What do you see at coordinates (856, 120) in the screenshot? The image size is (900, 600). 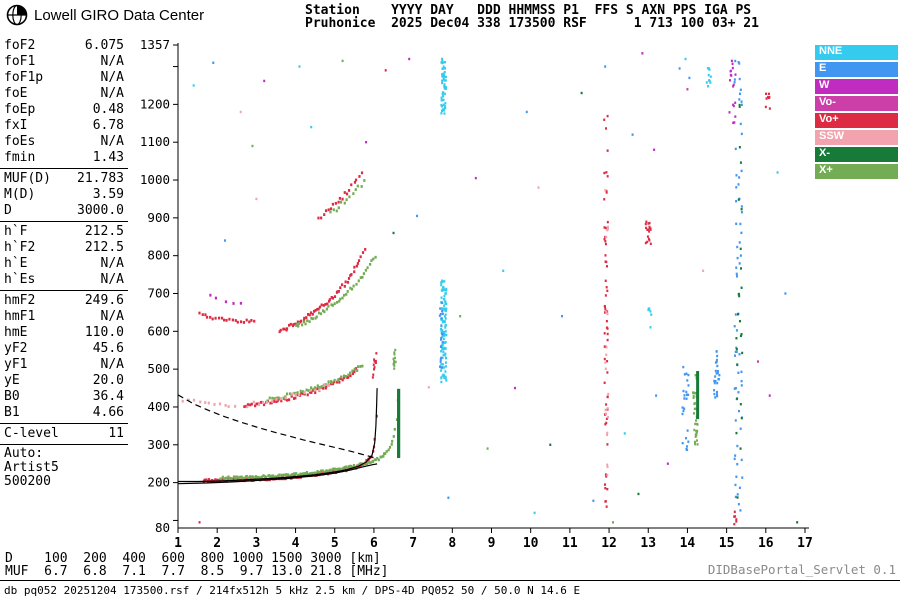 I see `legend-item-vo+: Vo+` at bounding box center [856, 120].